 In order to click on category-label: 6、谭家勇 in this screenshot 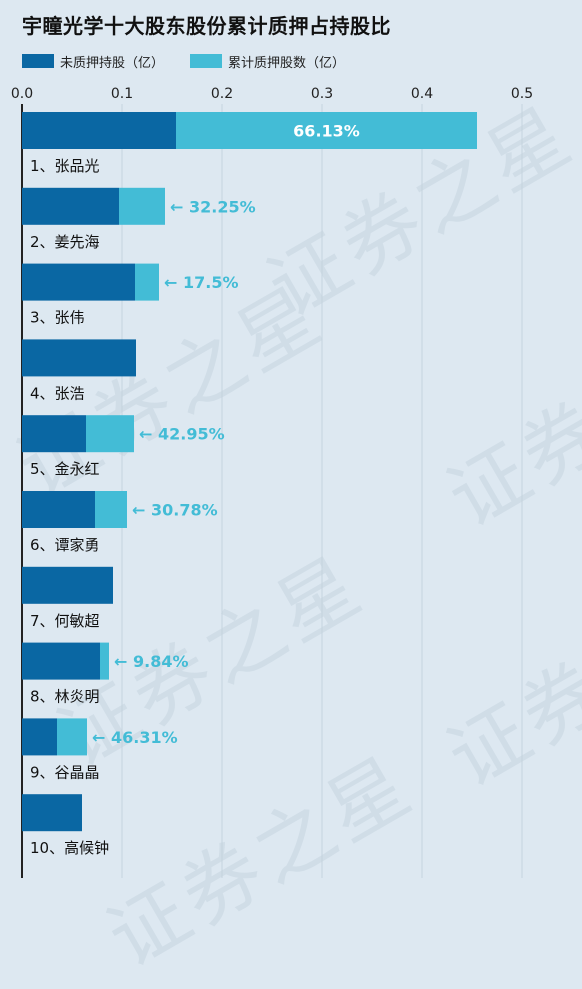, I will do `click(65, 545)`.